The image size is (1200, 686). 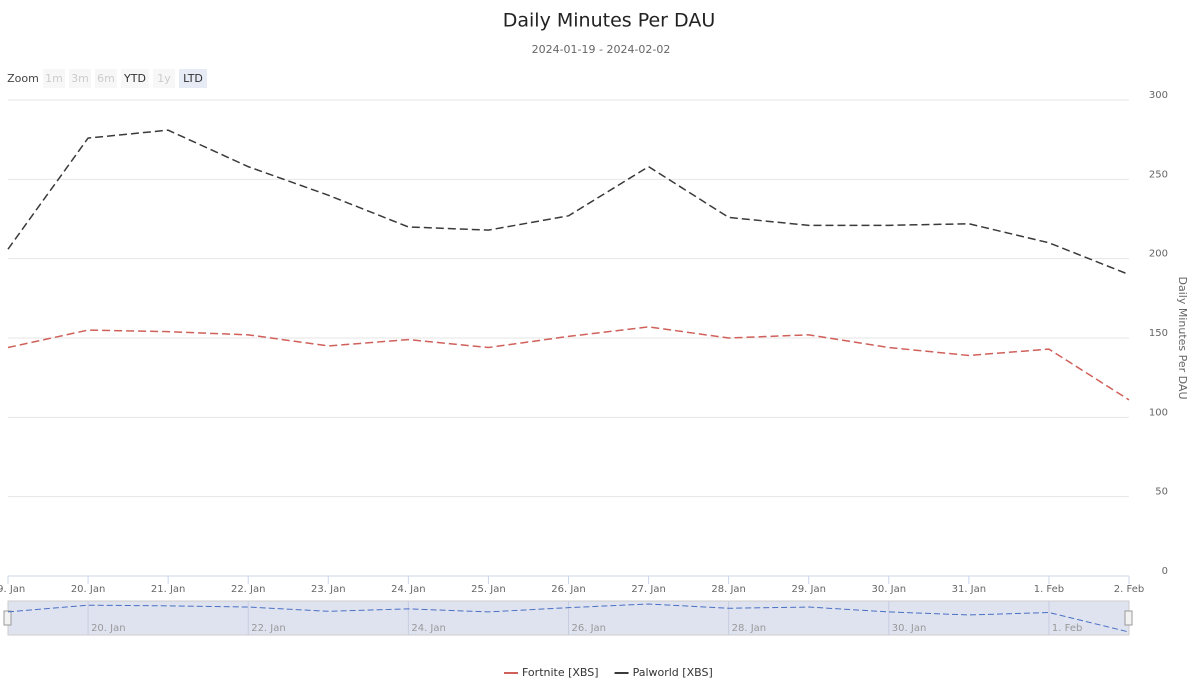 I want to click on legend-label: Palworld [XBS], so click(x=673, y=672).